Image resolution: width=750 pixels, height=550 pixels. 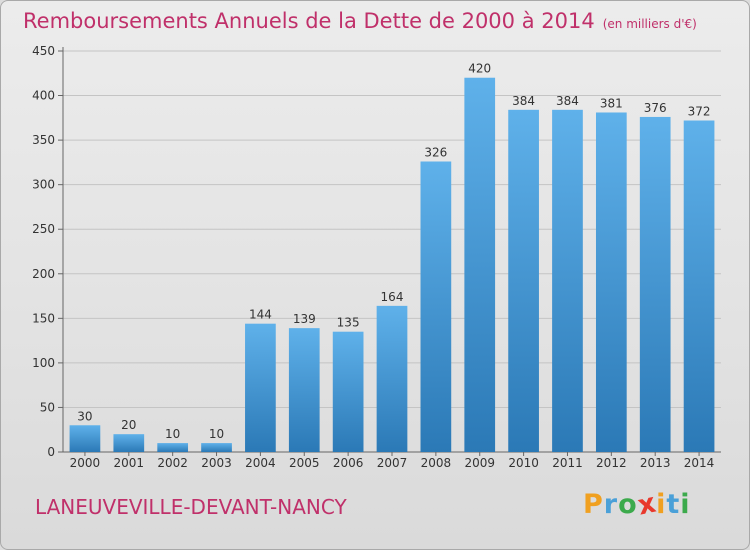 What do you see at coordinates (593, 504) in the screenshot?
I see `logo-letter: P` at bounding box center [593, 504].